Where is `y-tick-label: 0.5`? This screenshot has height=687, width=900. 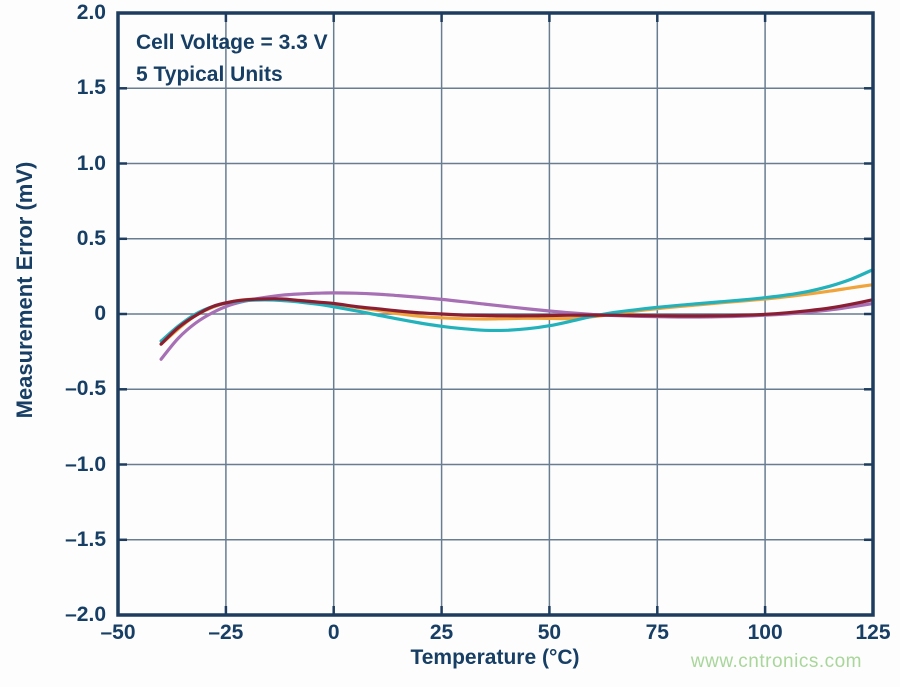 y-tick-label: 0.5 is located at coordinates (91, 238).